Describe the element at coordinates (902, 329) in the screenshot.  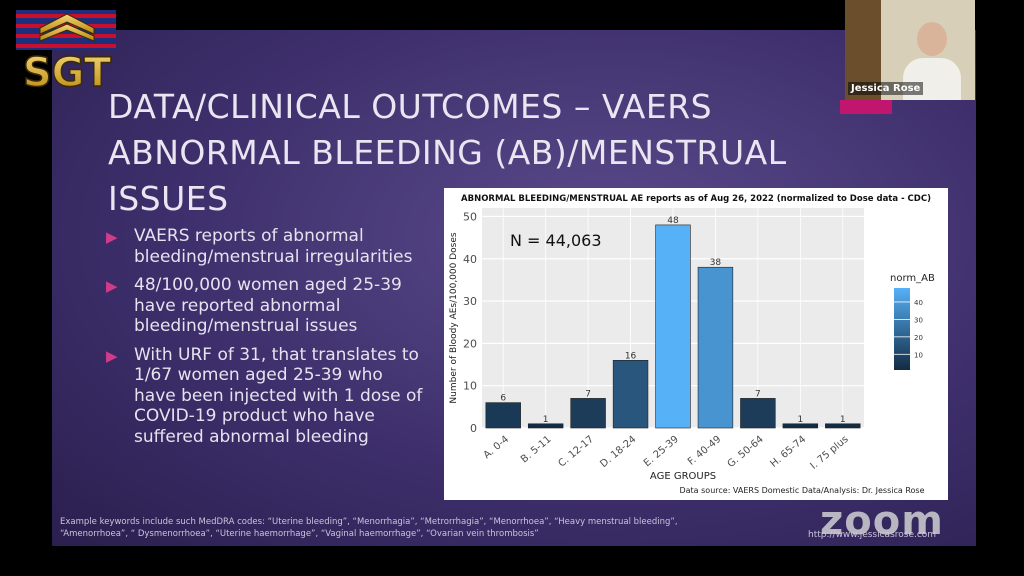
I see `legend-colorbar` at that location.